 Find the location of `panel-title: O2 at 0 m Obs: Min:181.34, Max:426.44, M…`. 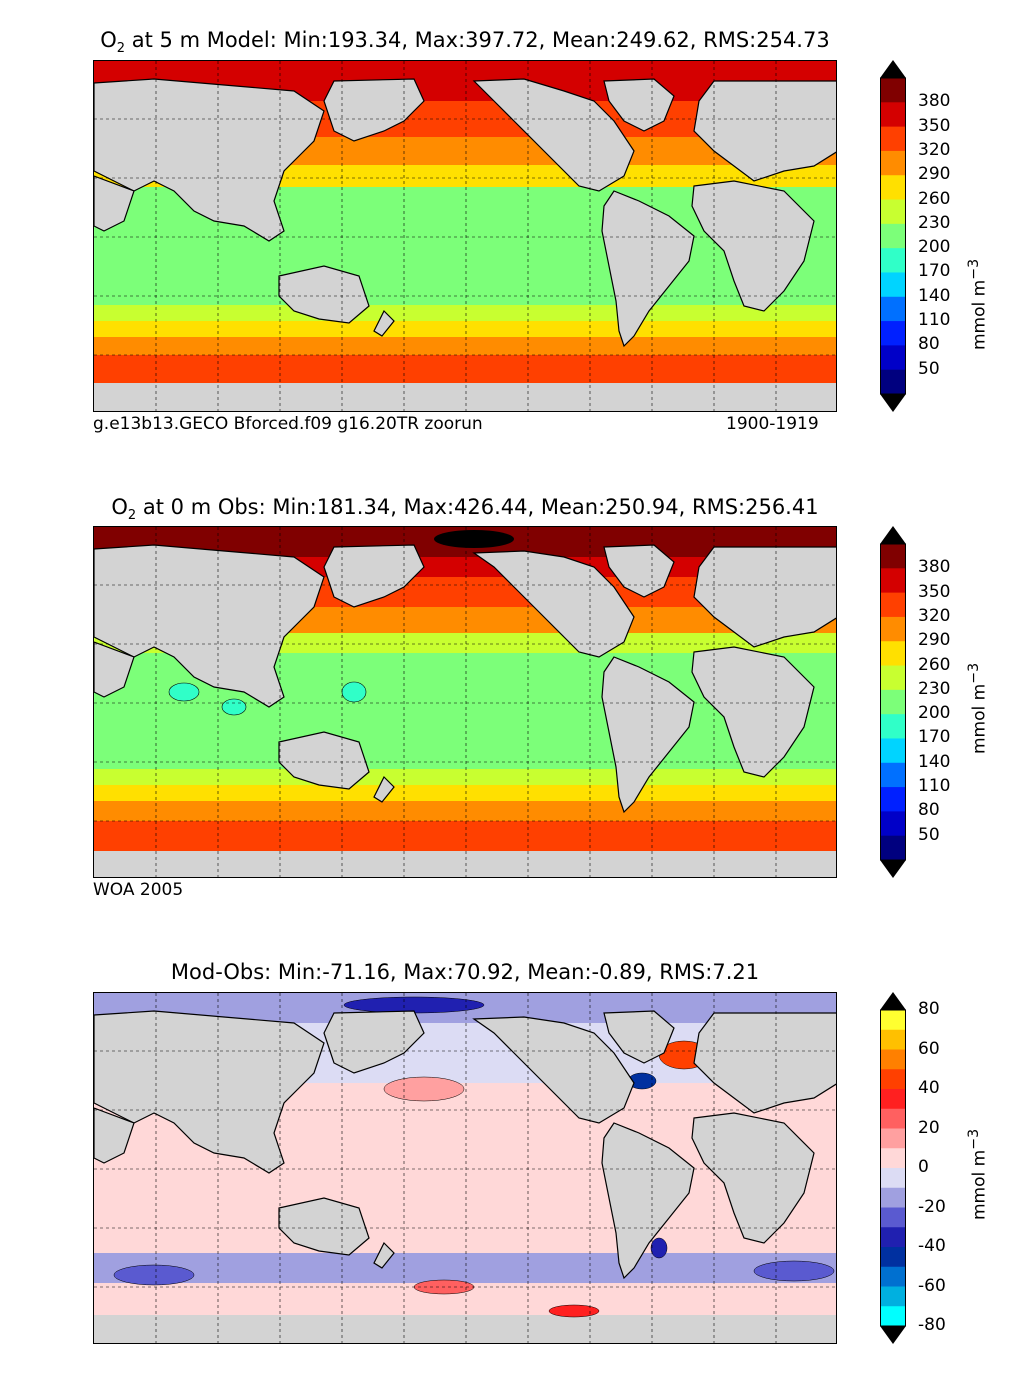

panel-title: O2 at 0 m Obs: Min:181.34, Max:426.44, M… is located at coordinates (465, 509).